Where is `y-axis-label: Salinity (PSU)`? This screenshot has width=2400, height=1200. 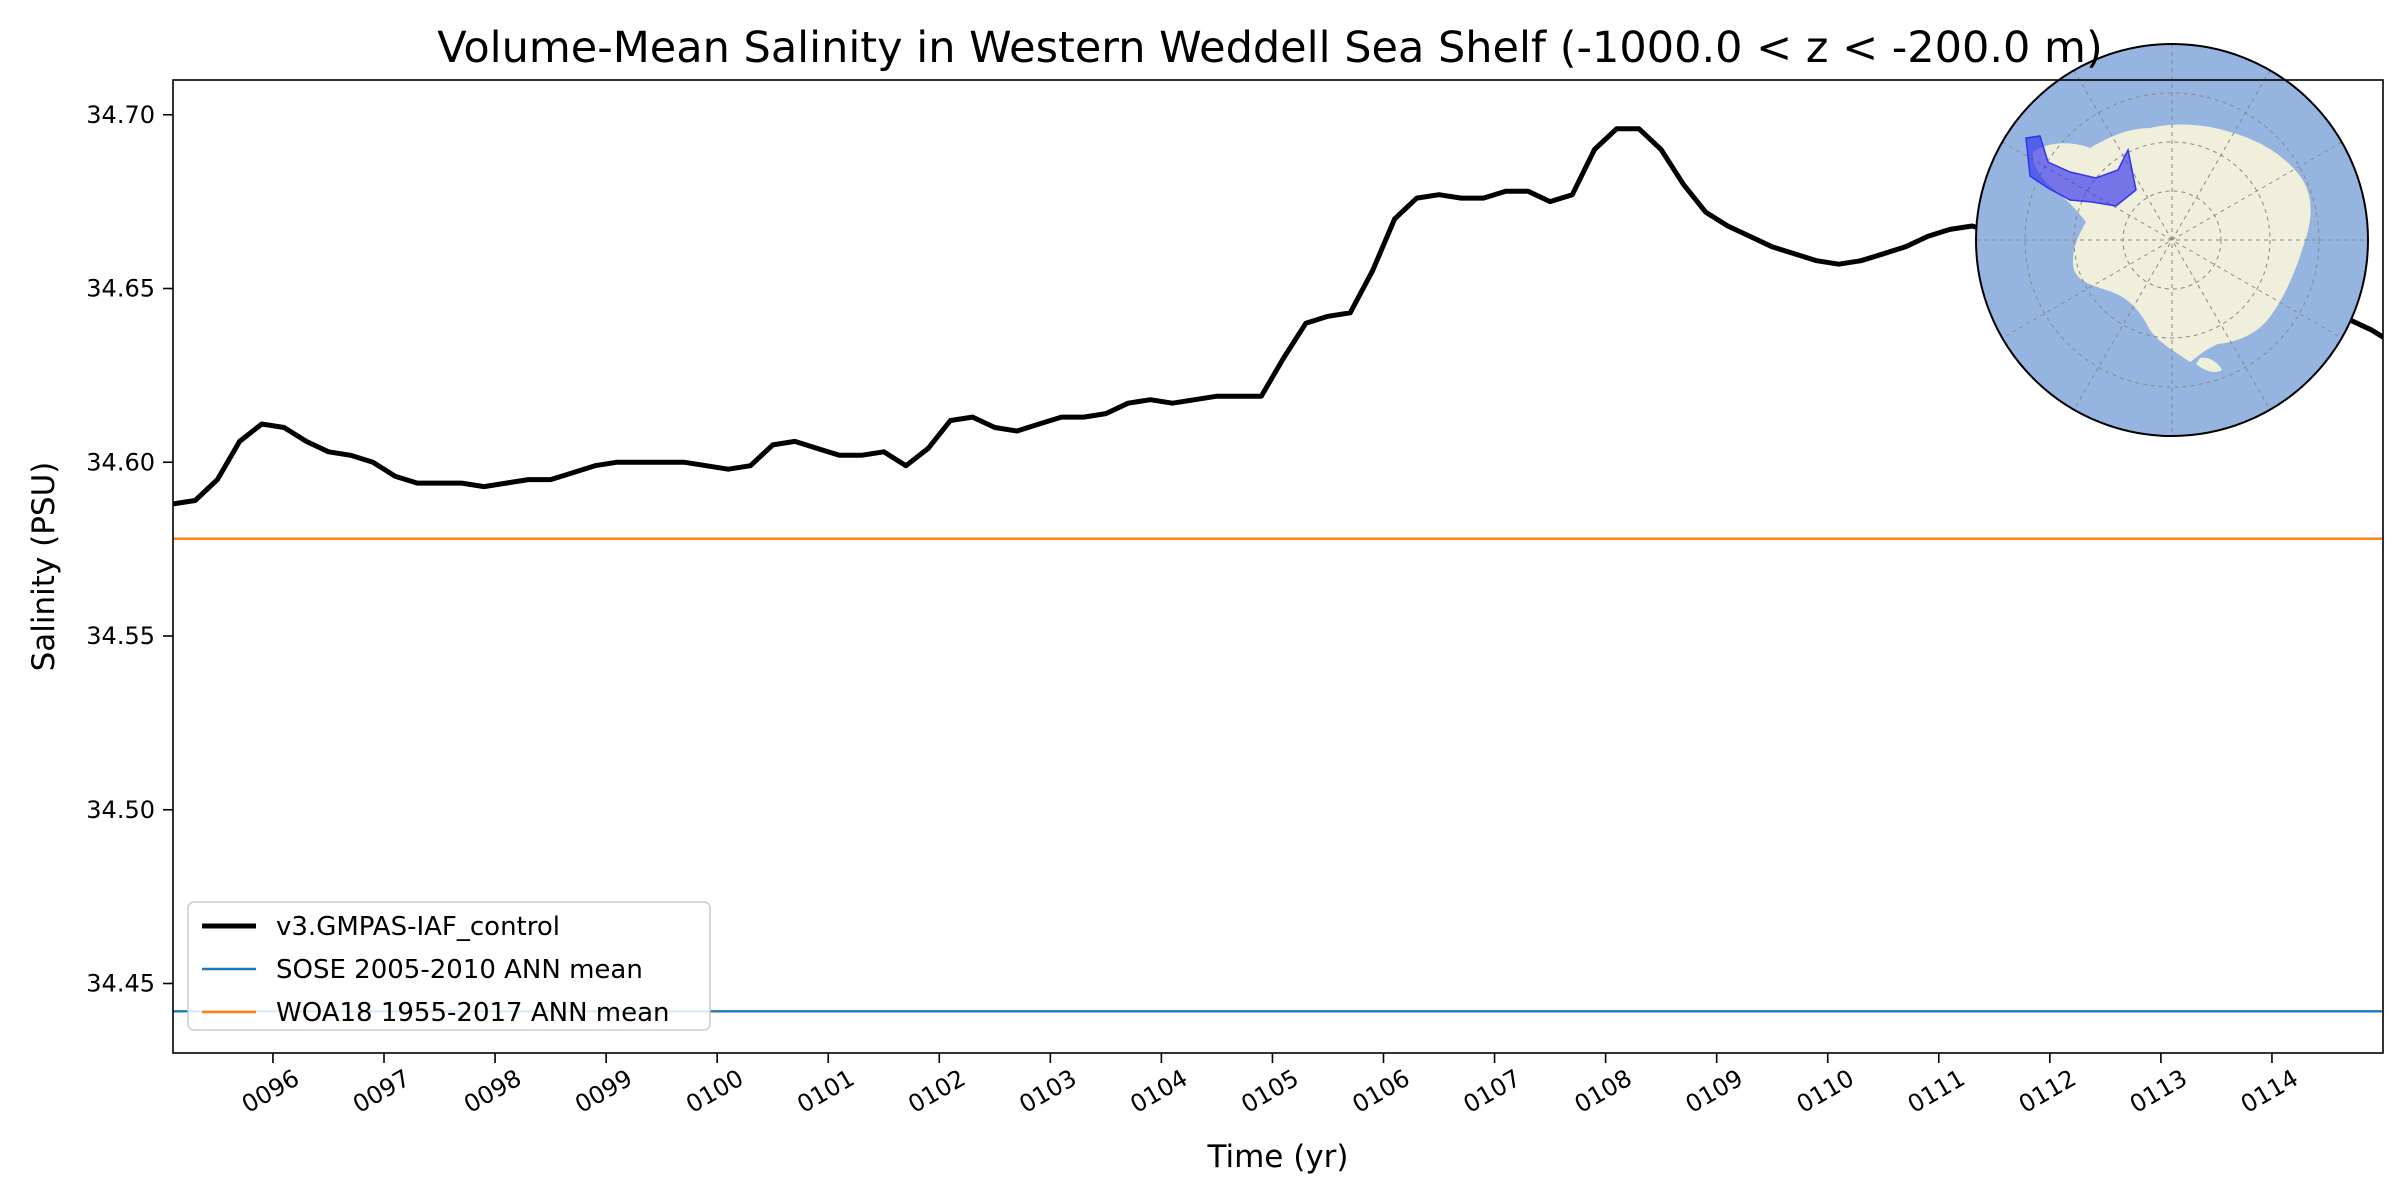 y-axis-label: Salinity (PSU) is located at coordinates (44, 567).